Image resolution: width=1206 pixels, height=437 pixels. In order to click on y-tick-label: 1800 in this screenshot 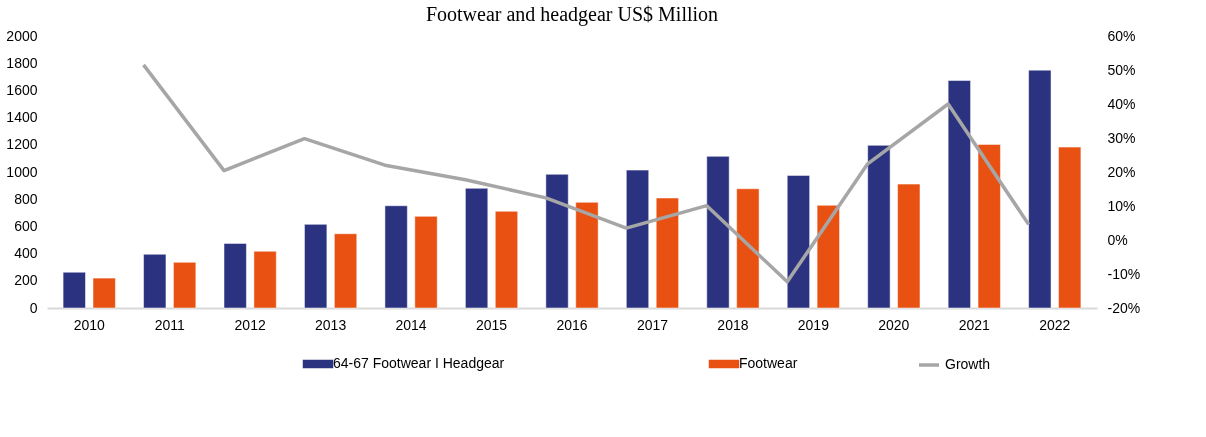, I will do `click(22, 62)`.